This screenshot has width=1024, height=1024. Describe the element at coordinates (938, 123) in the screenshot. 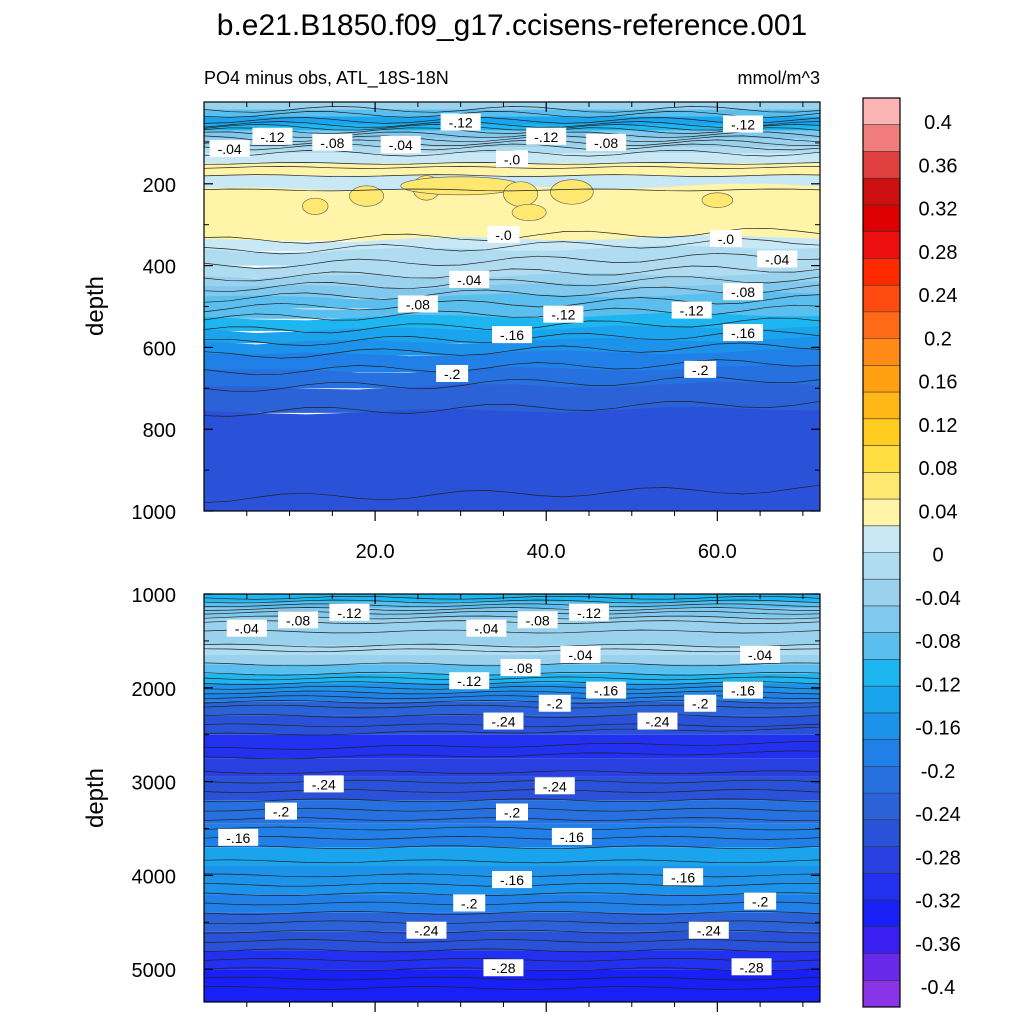

I see `colorbar-label: 0.4` at that location.